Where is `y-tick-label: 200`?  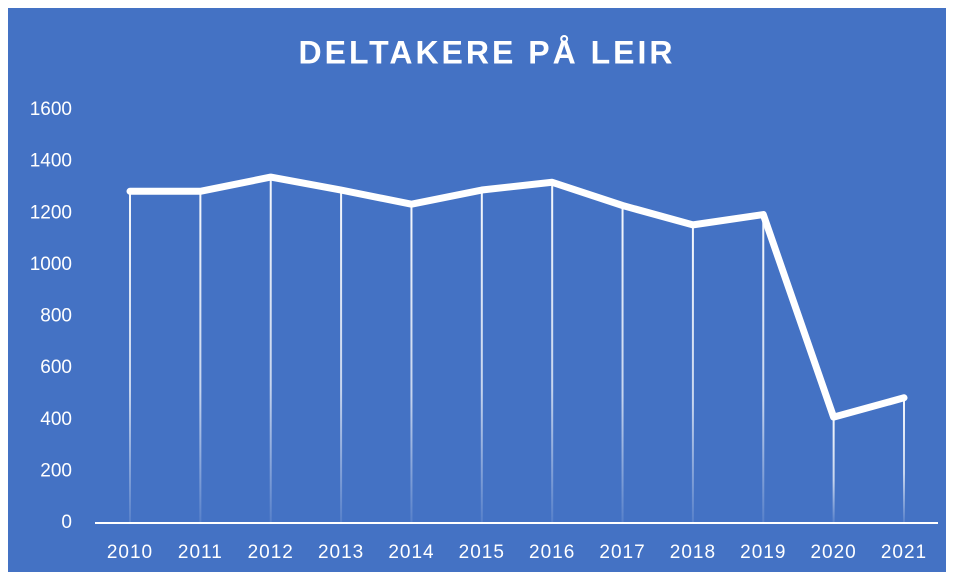
y-tick-label: 200 is located at coordinates (56, 470).